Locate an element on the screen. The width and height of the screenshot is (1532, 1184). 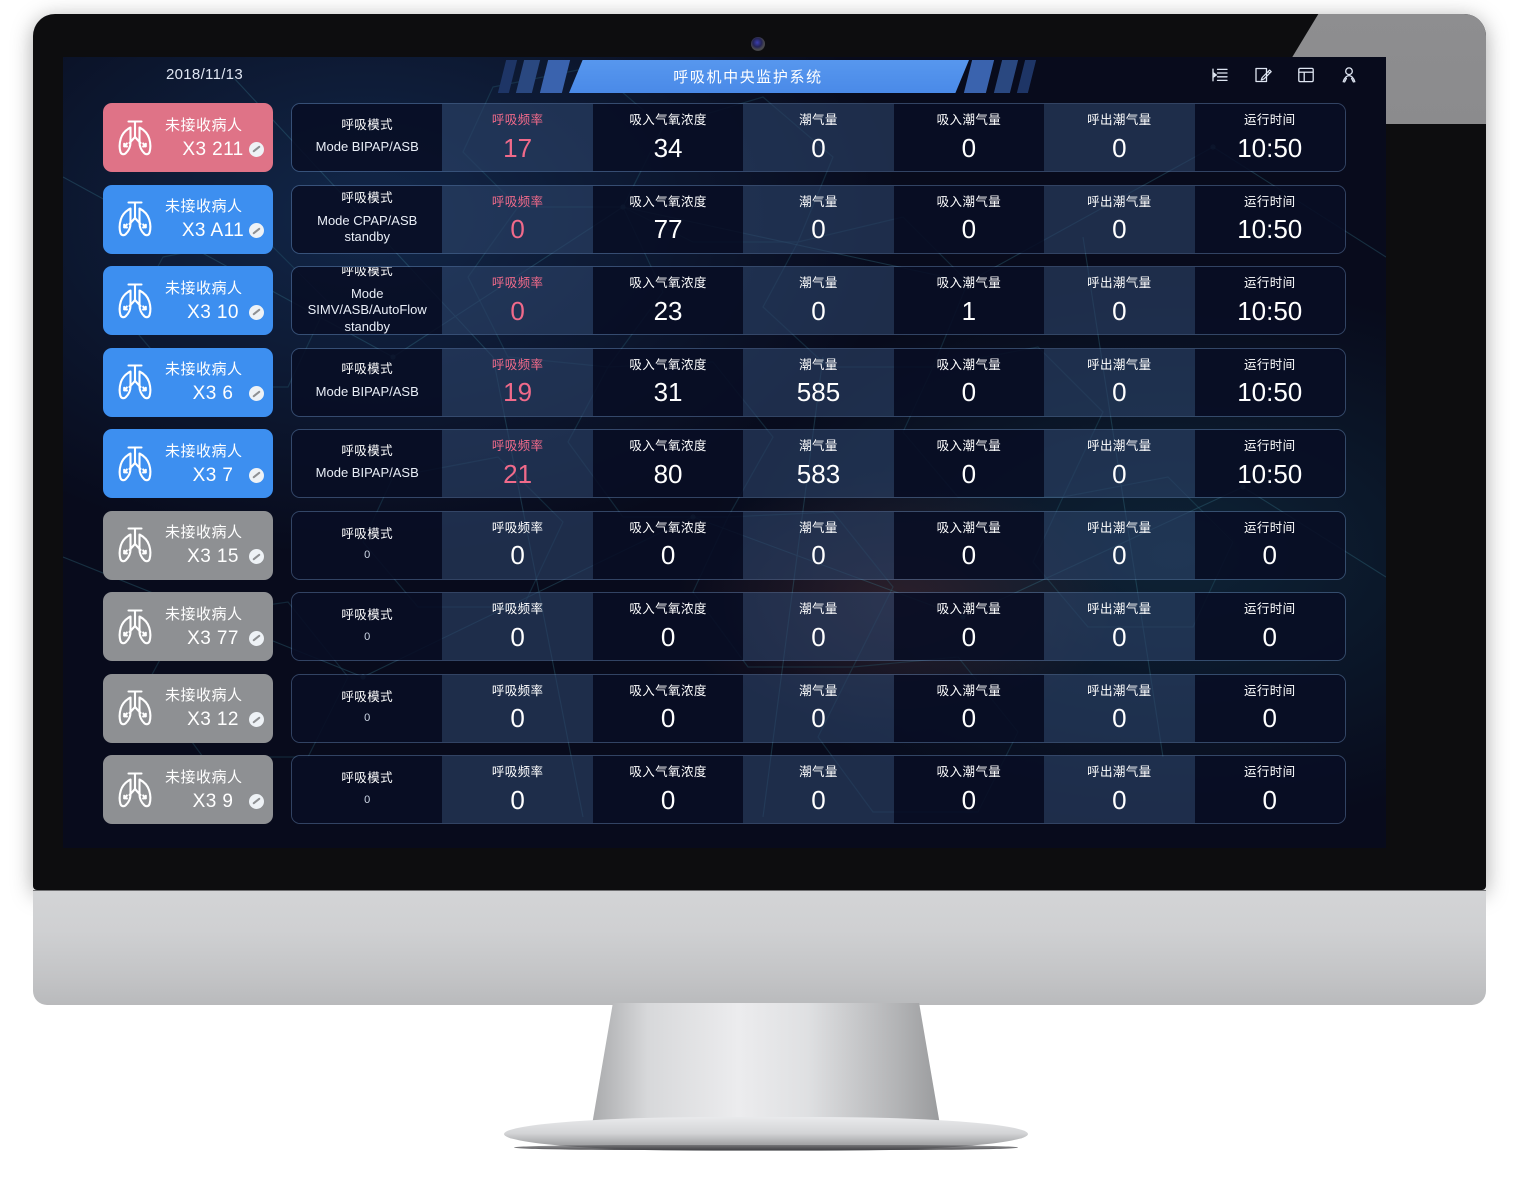
metric-value-vti: 0 is located at coordinates (969, 636).